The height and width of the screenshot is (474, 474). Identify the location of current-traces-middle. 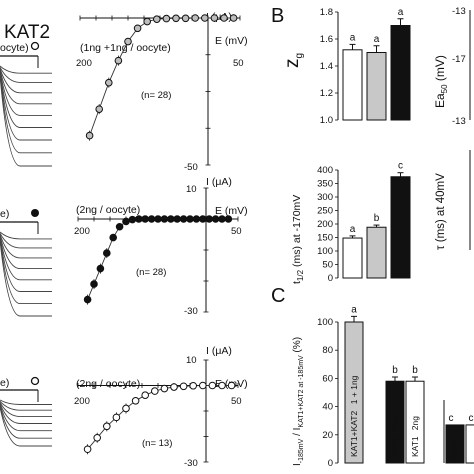
(26, 269).